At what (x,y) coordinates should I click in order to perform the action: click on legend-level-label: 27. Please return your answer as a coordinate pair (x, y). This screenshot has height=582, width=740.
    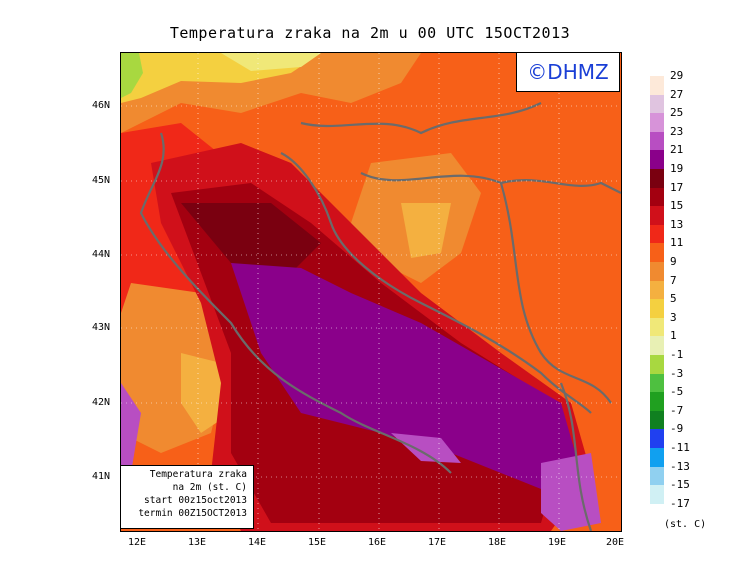
    Looking at the image, I should click on (677, 94).